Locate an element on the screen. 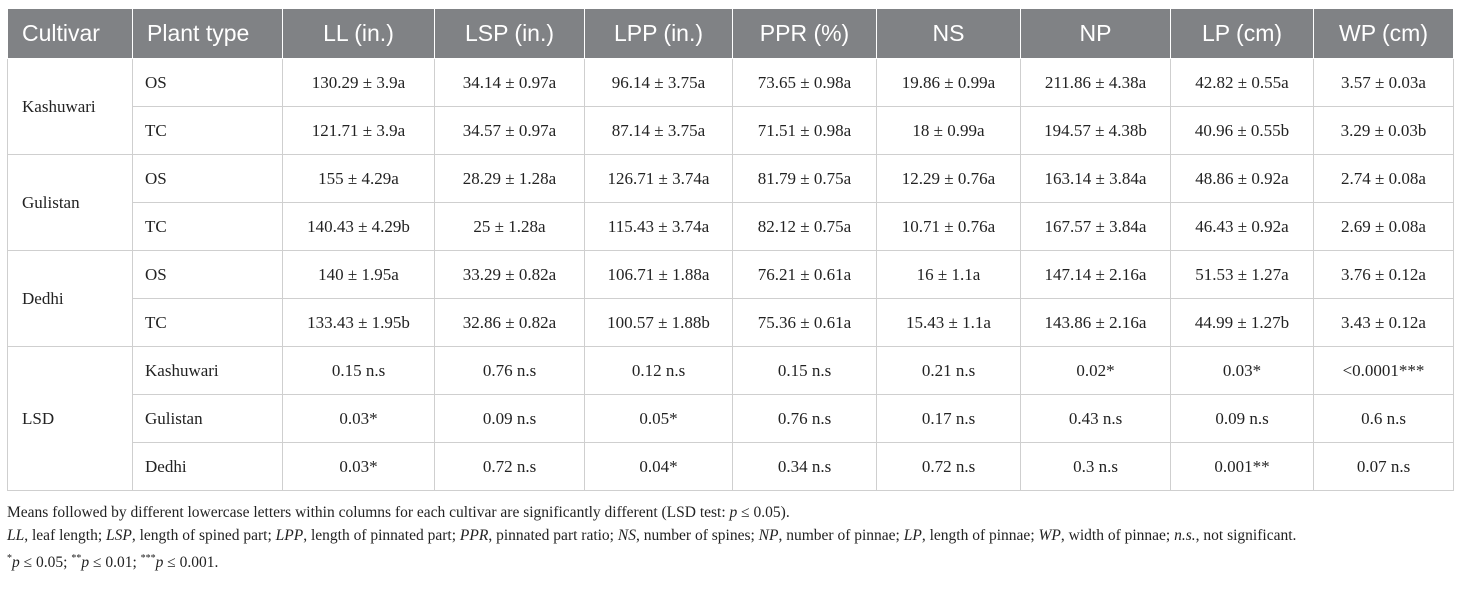 This screenshot has height=605, width=1460. value-cell: 163.14 ± 3.84a is located at coordinates (1095, 178).